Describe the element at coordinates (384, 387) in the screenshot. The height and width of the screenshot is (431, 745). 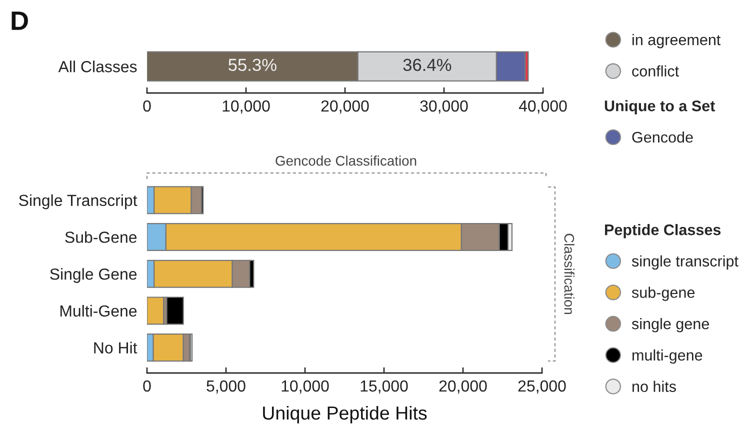
I see `x-tick-label: 15,000` at that location.